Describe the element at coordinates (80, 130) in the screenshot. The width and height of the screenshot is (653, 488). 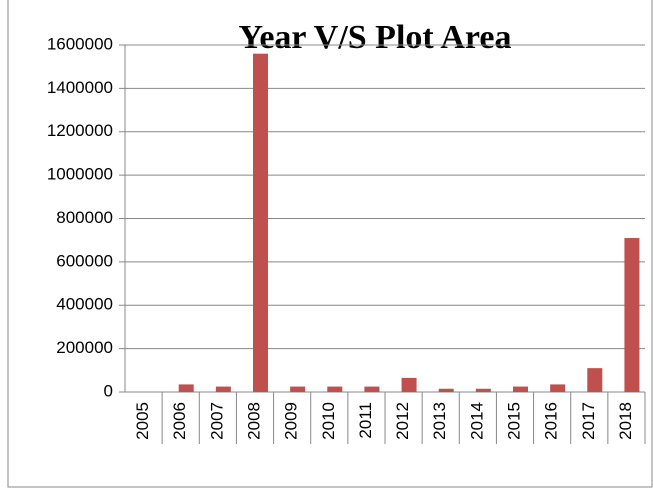
I see `y-tick-label: 1200000` at that location.